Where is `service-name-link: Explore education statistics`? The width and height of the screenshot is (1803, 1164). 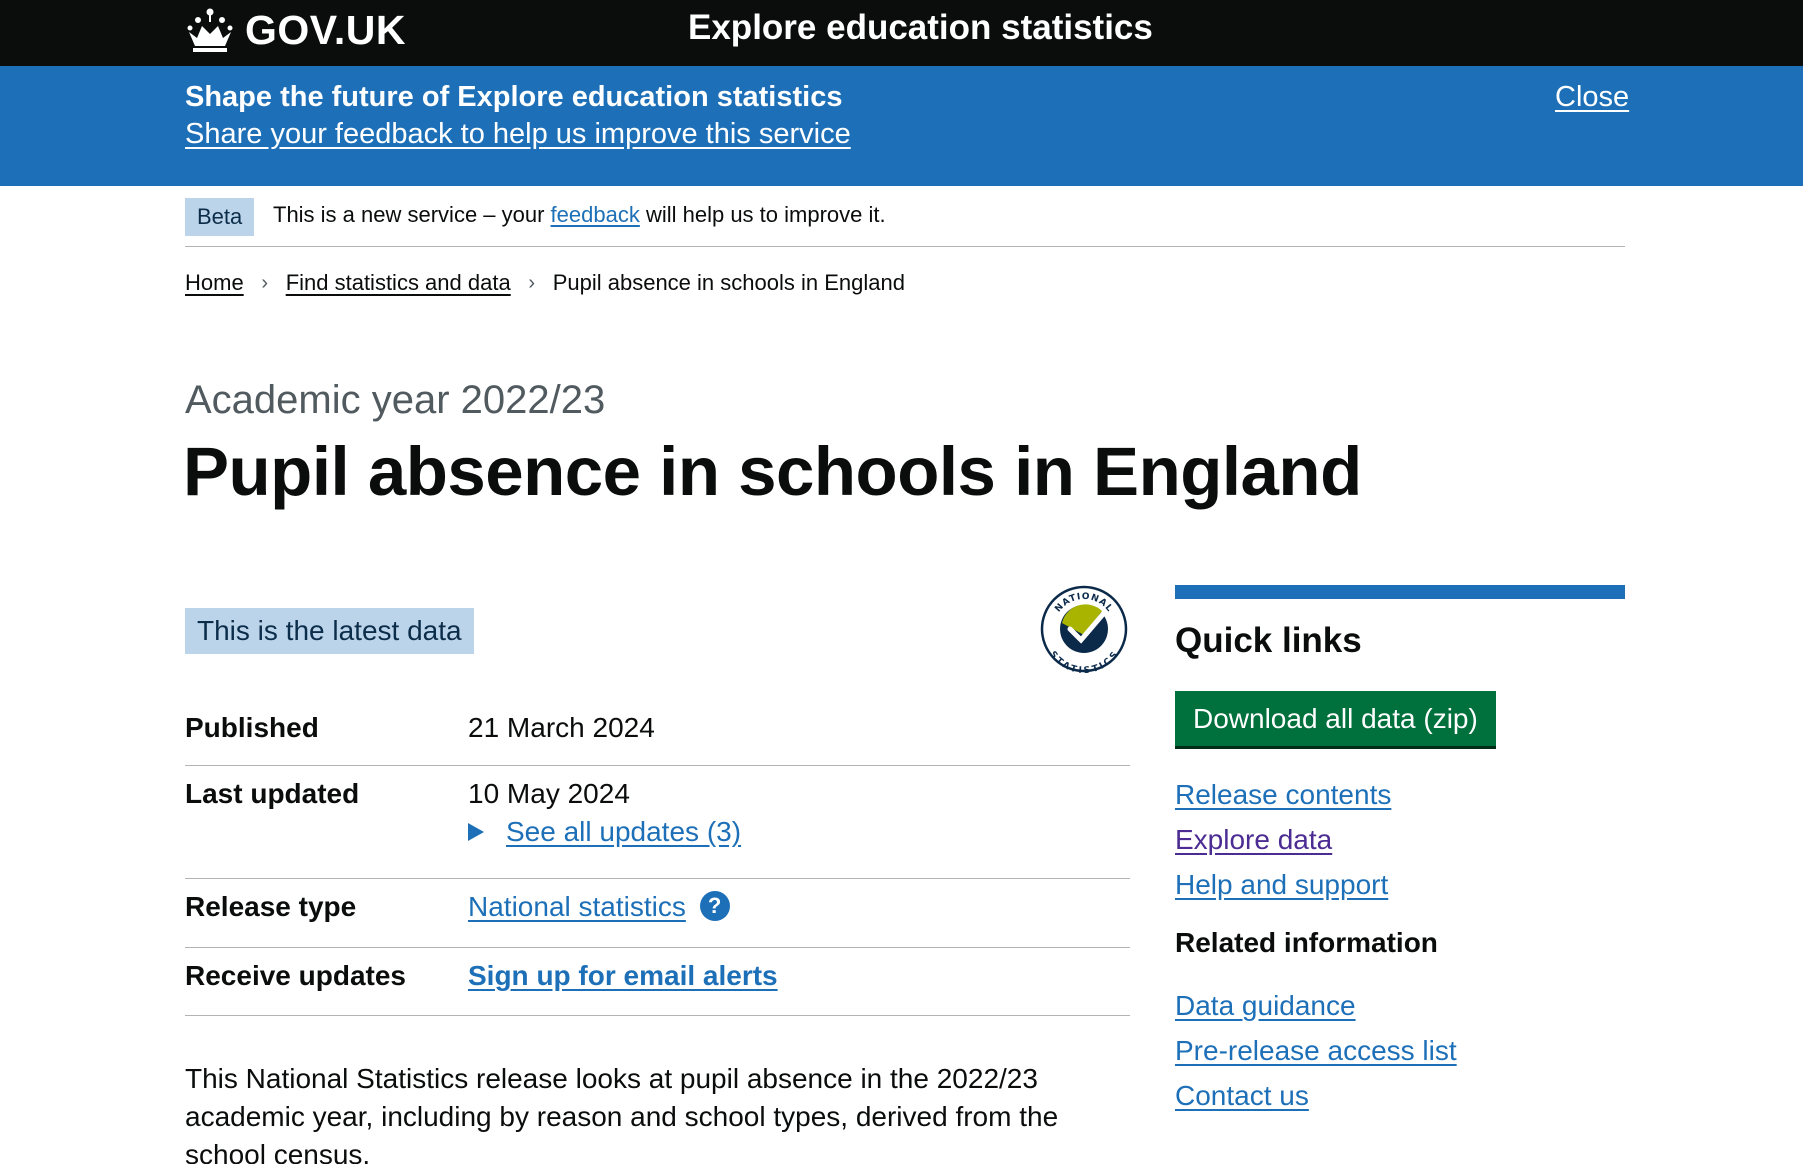
service-name-link: Explore education statistics is located at coordinates (920, 27).